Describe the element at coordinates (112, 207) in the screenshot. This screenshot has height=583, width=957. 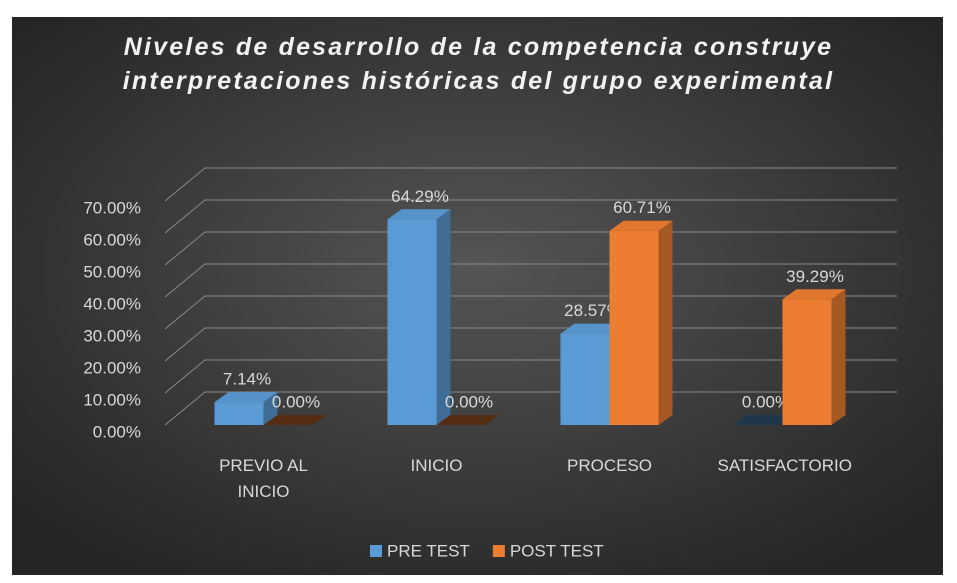
I see `y-tick-label: 70.00%` at that location.